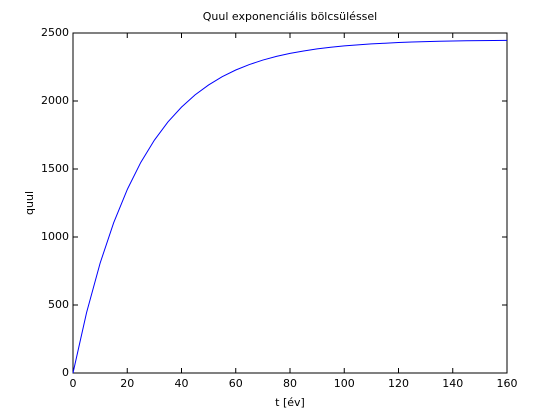 This screenshot has height=420, width=560. Describe the element at coordinates (55, 100) in the screenshot. I see `y-tick-label: 2000` at that location.